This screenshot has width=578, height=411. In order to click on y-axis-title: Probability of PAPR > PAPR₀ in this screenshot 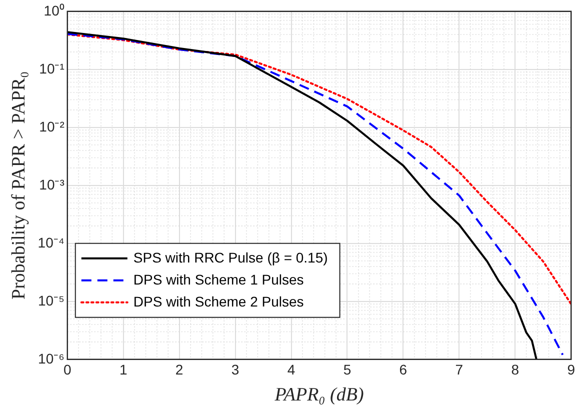, I will do `click(19, 185)`.